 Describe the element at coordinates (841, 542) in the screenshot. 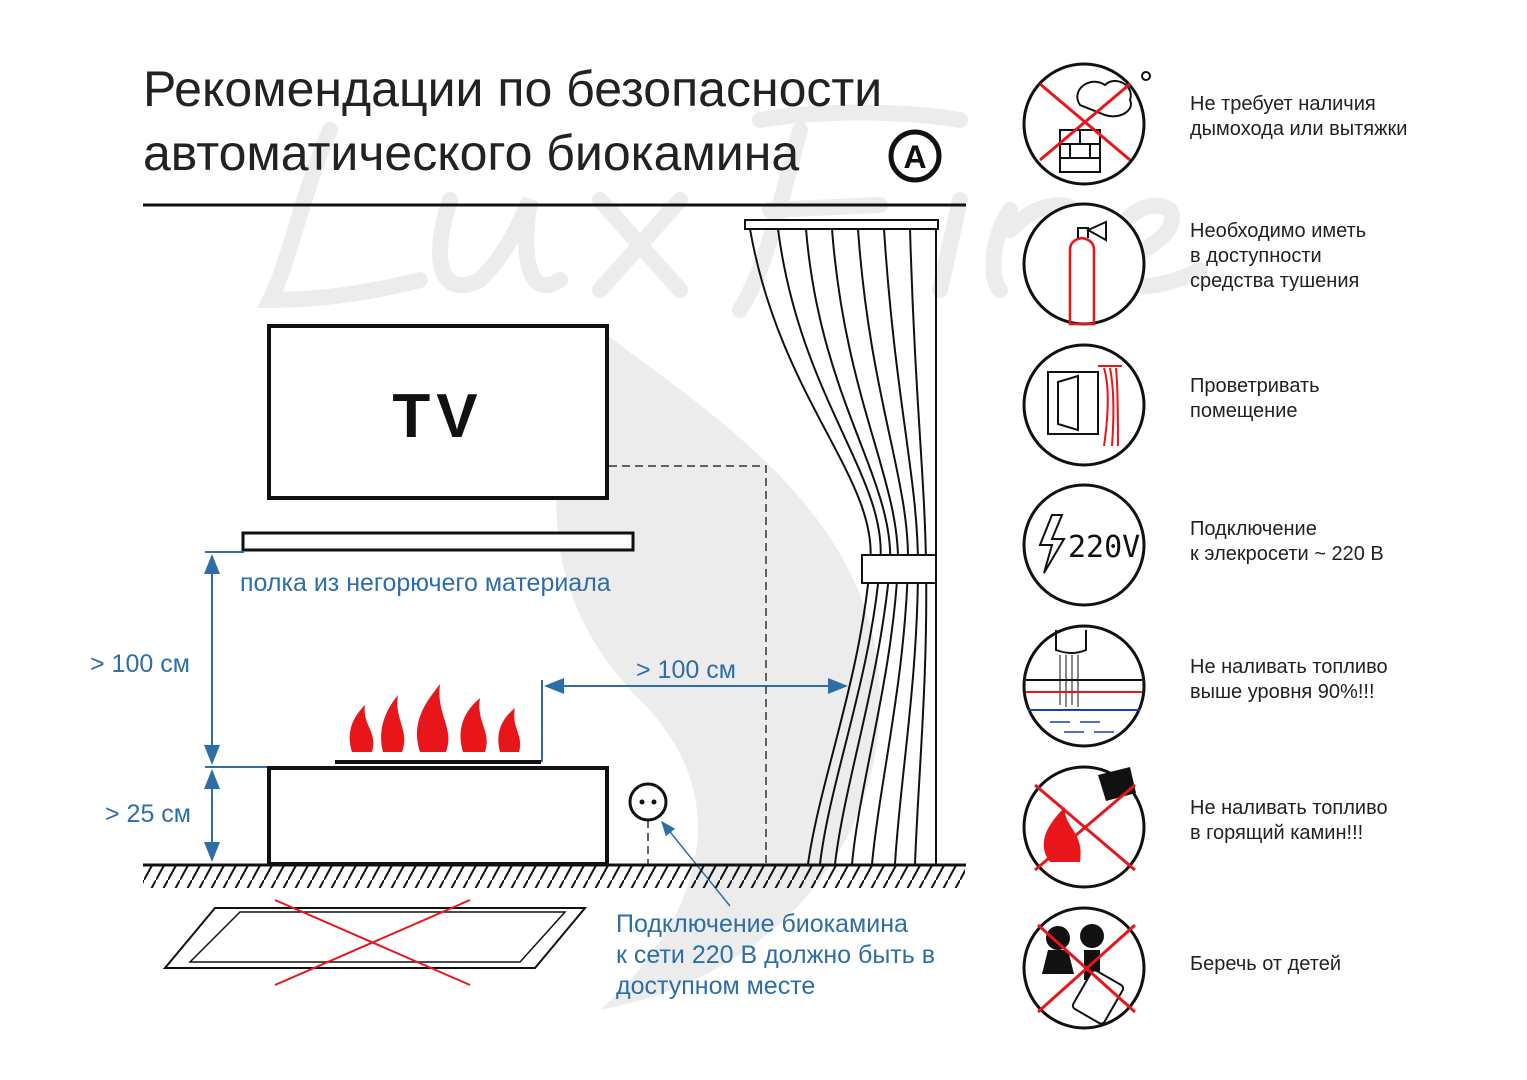

I see `curtain` at that location.